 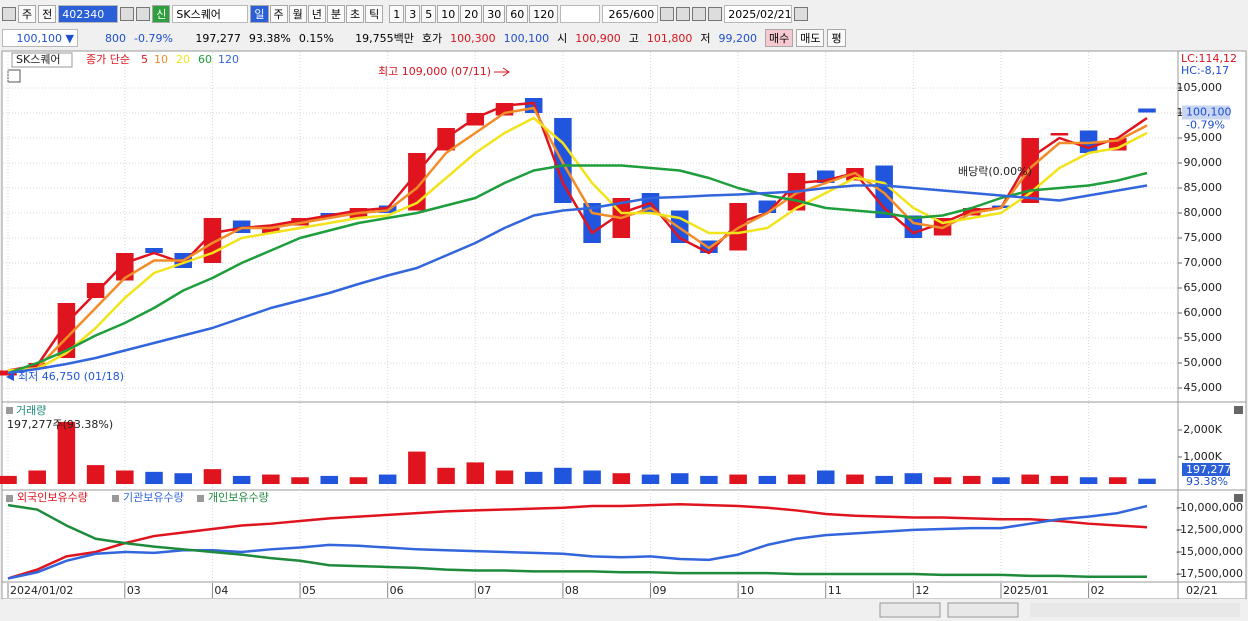 What do you see at coordinates (471, 14) in the screenshot?
I see `interval-button: 20` at bounding box center [471, 14].